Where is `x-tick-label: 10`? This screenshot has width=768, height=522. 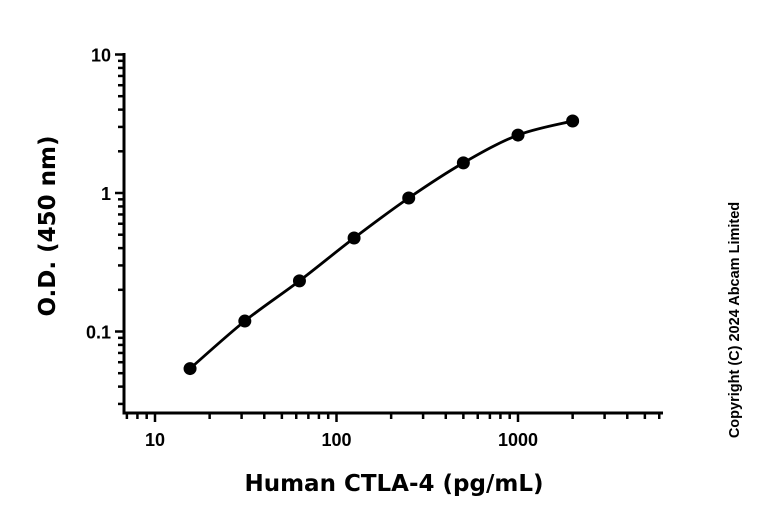 x-tick-label: 10 is located at coordinates (155, 440).